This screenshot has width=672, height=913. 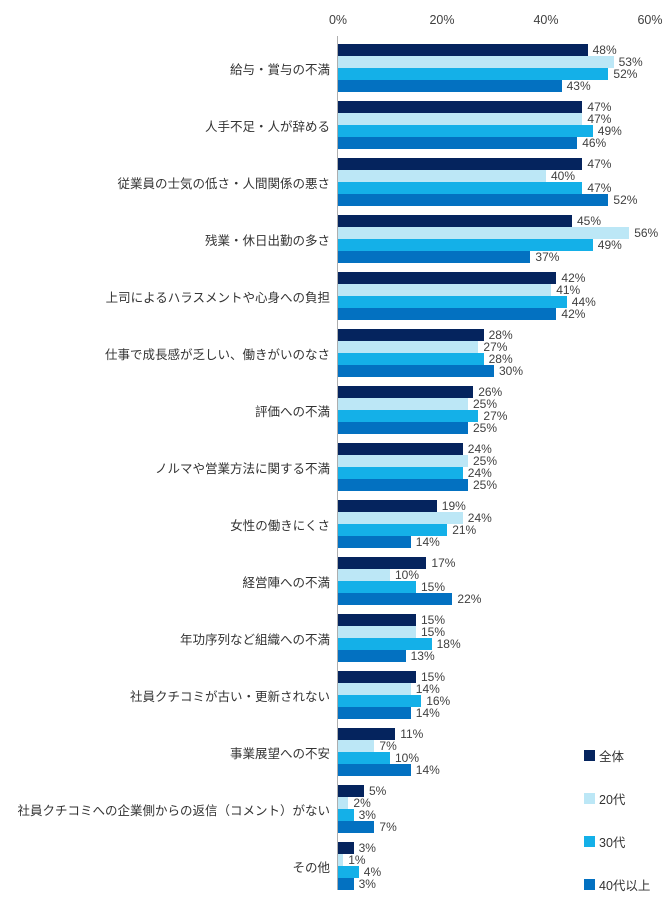 I want to click on legend: 全体 20代 30代 40代以上, so click(x=617, y=831).